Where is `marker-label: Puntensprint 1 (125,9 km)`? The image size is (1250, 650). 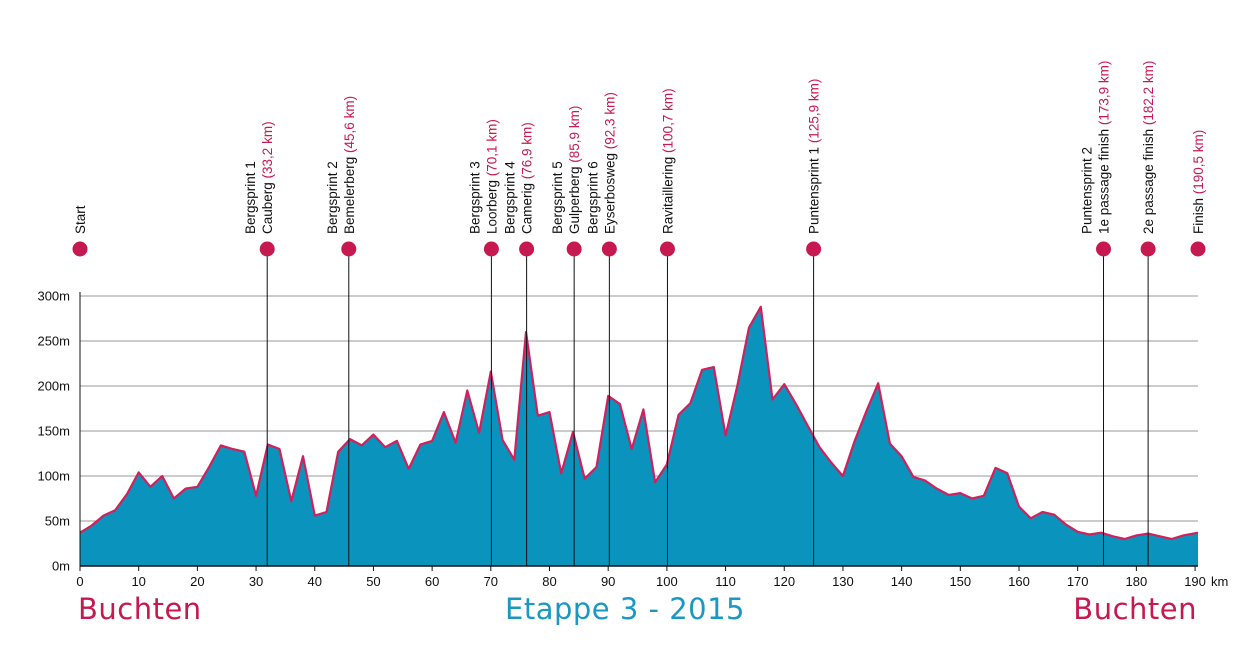 marker-label: Puntensprint 1 (125,9 km) is located at coordinates (814, 156).